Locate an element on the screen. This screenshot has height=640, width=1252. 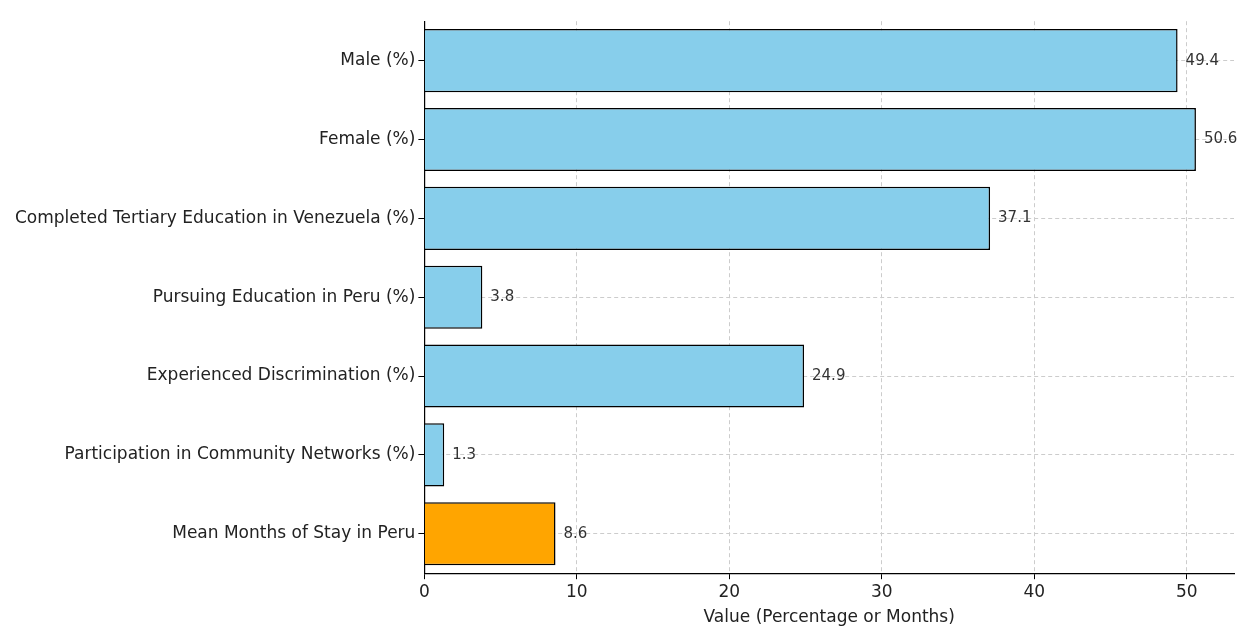
y-tick-label: Pursuing Education in Peru (%) is located at coordinates (284, 295).